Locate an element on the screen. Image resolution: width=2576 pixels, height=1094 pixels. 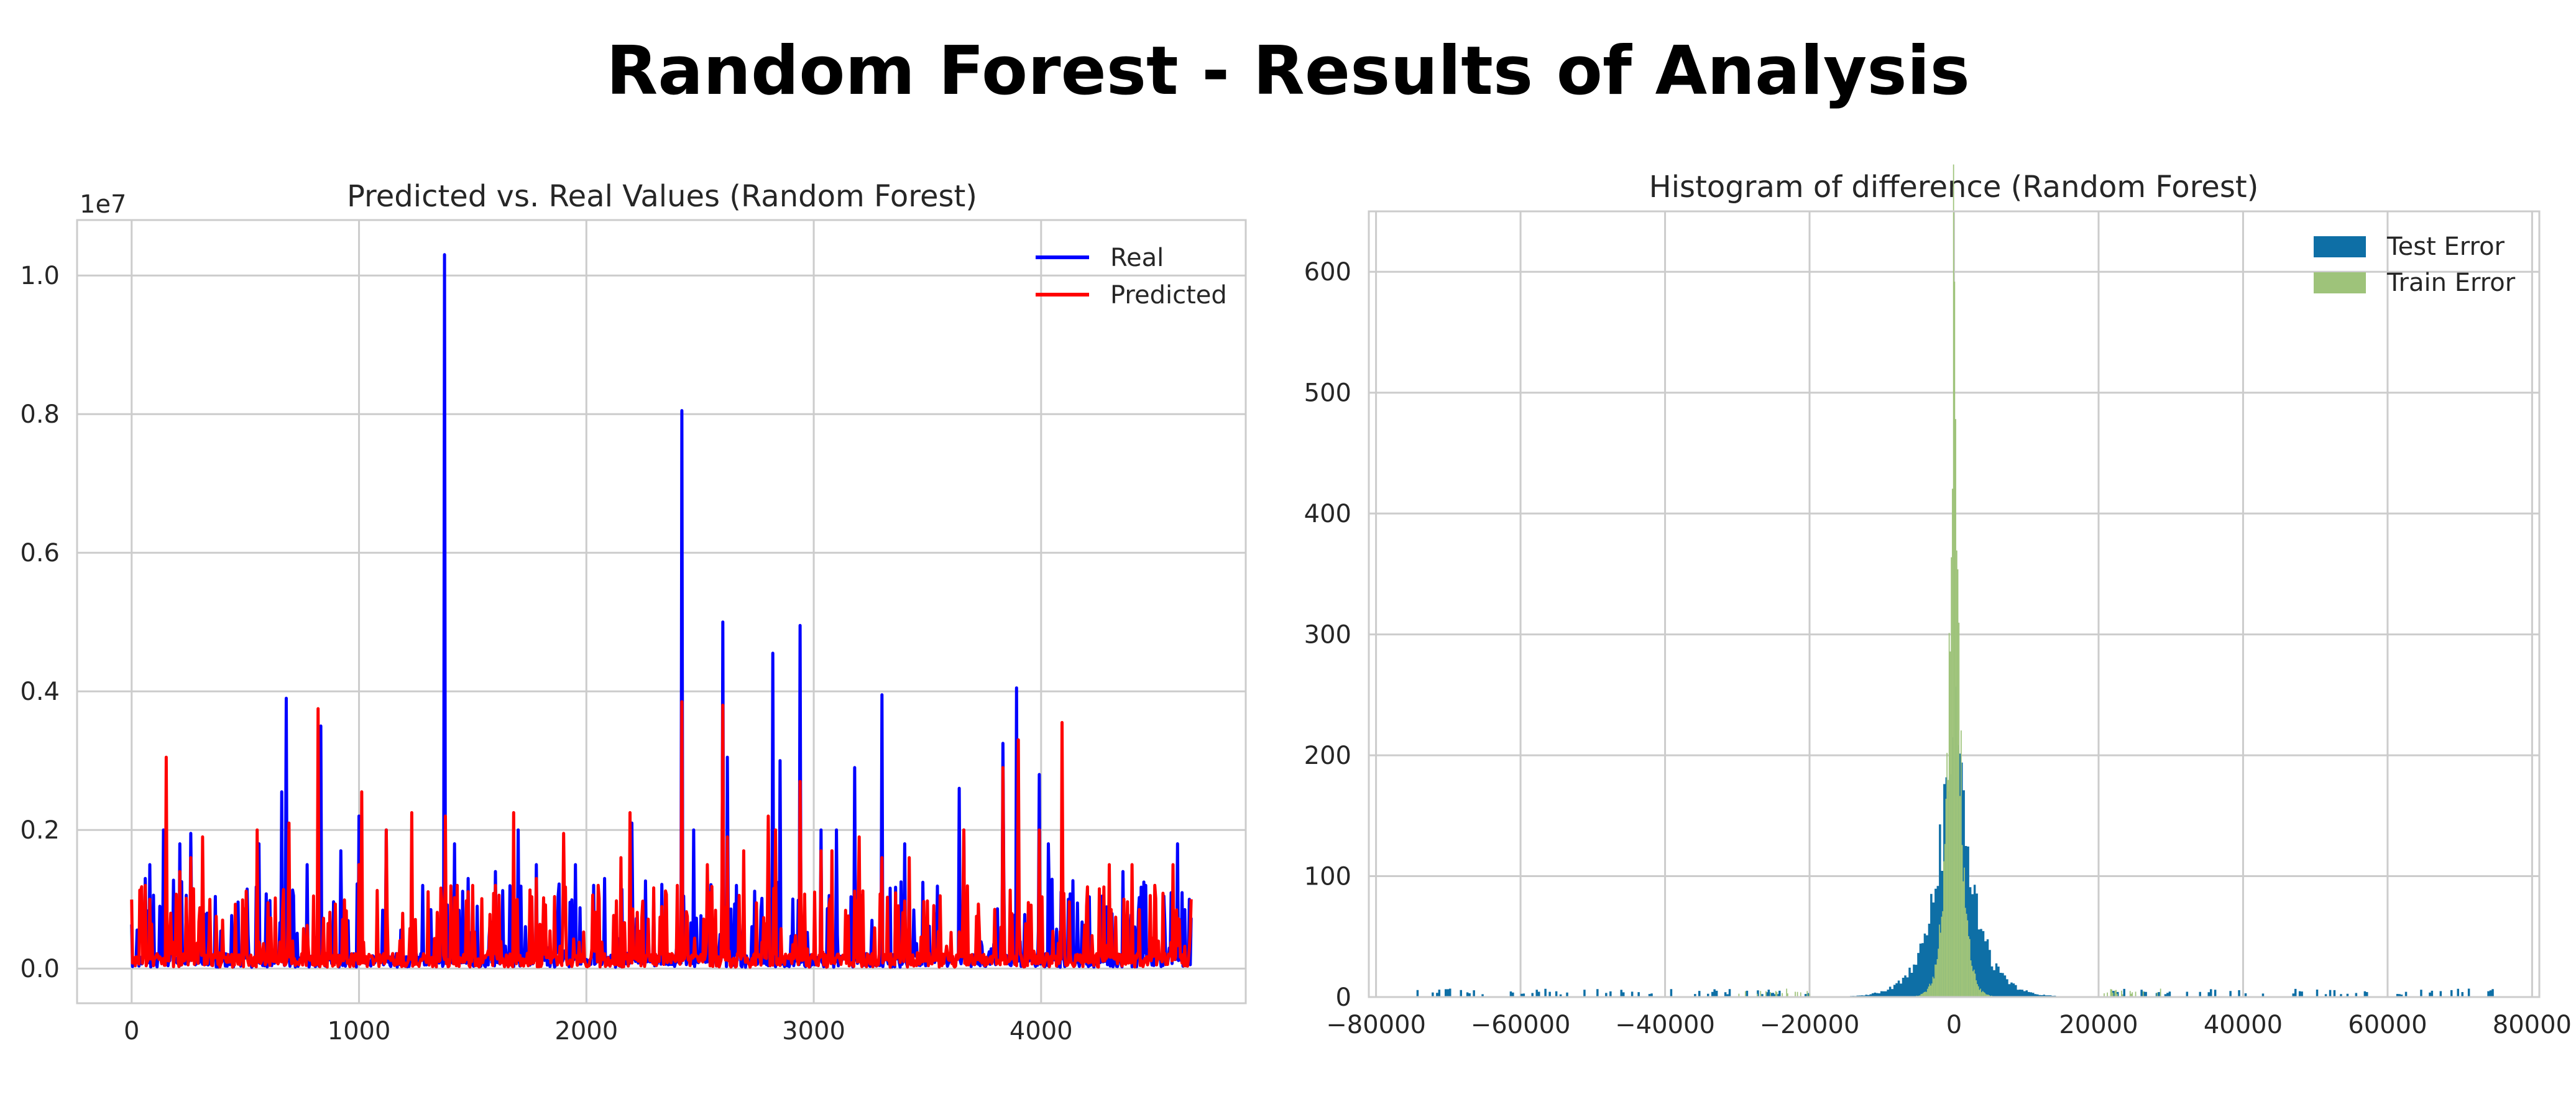
y-tick-label: 0.8 is located at coordinates (40, 414).